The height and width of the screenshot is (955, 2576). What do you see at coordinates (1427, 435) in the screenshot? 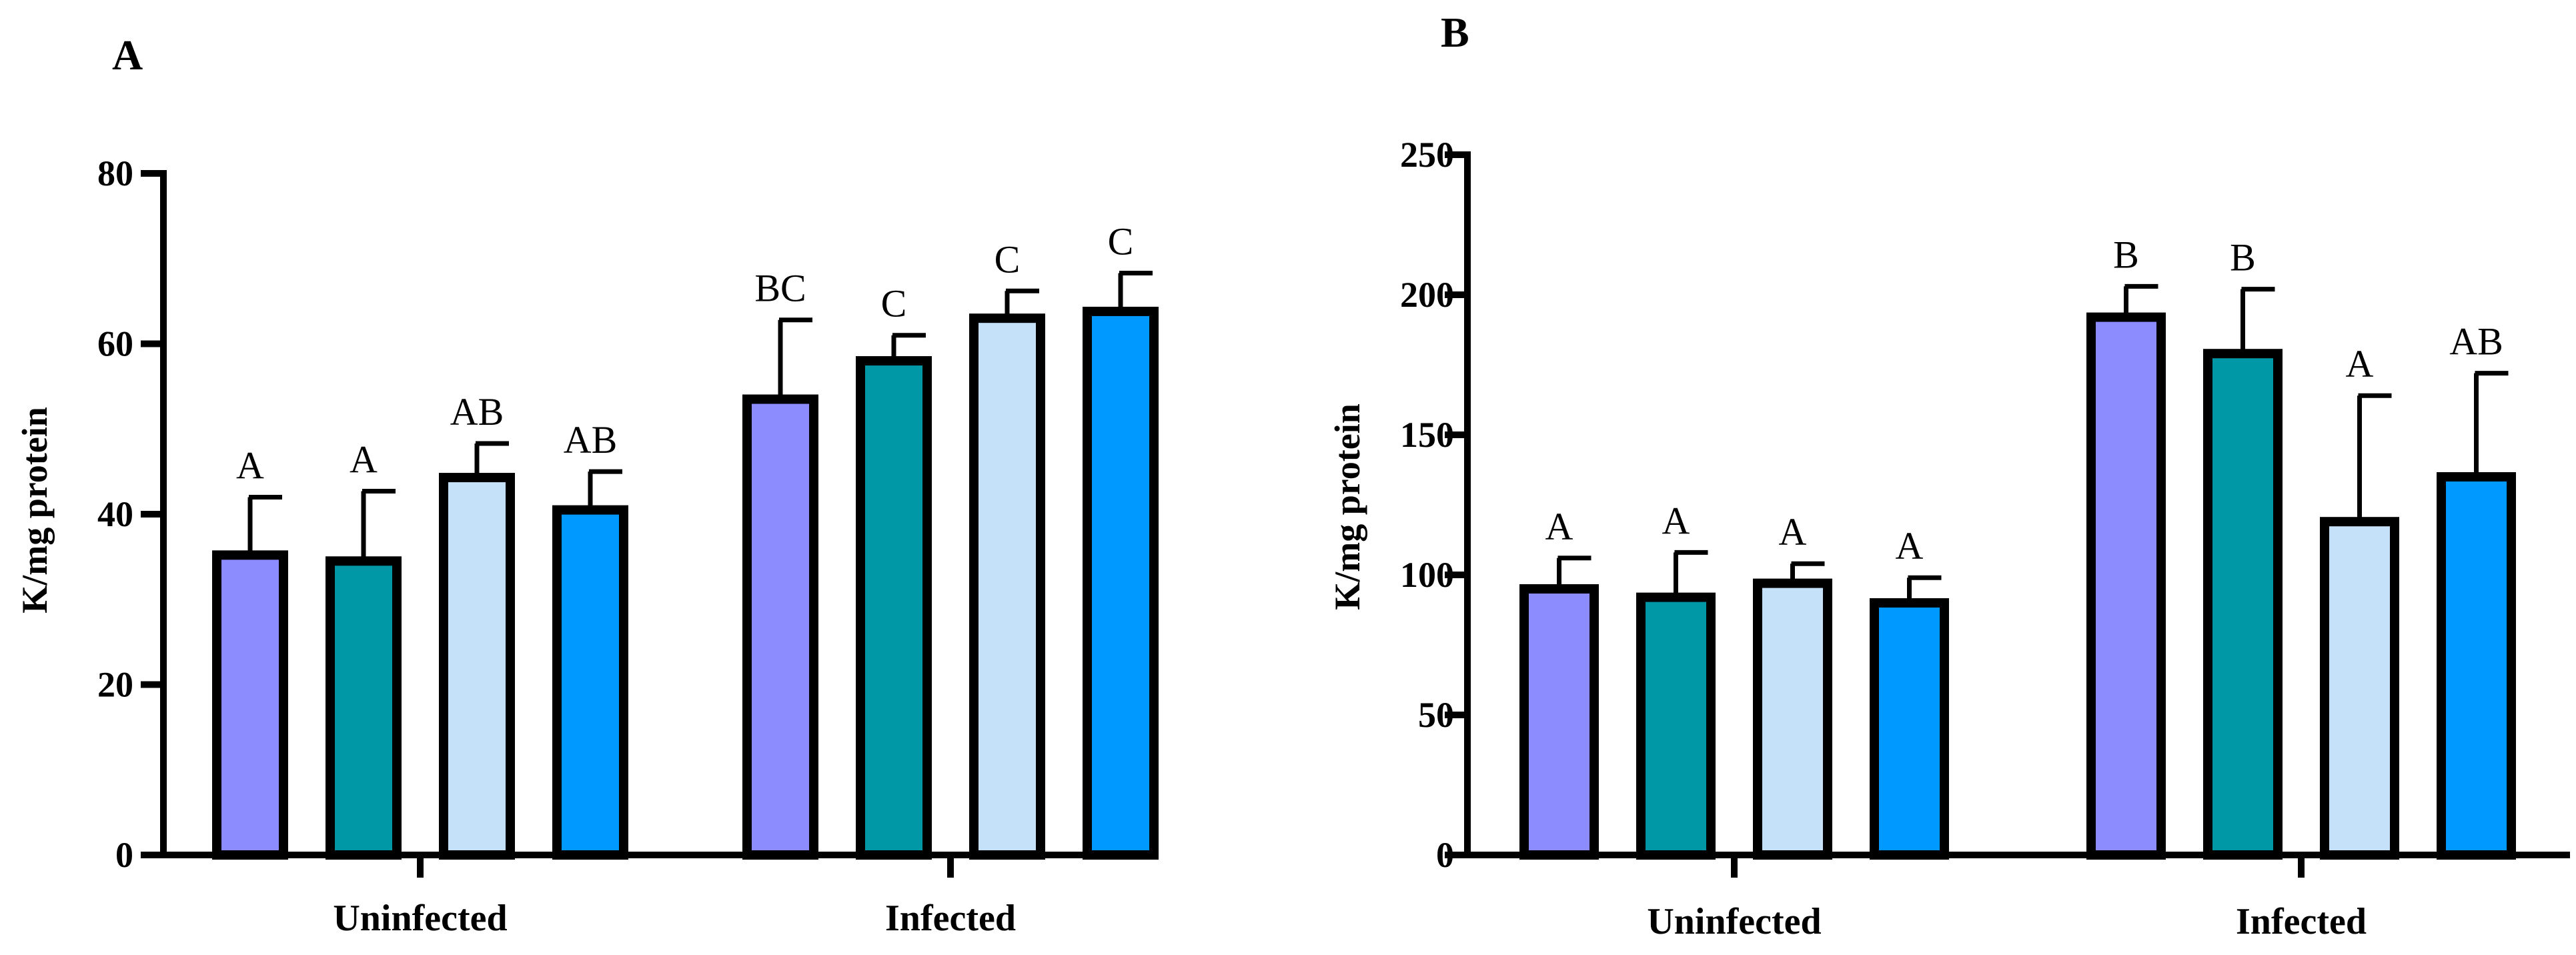
I see `y-tick-label: 150` at bounding box center [1427, 435].